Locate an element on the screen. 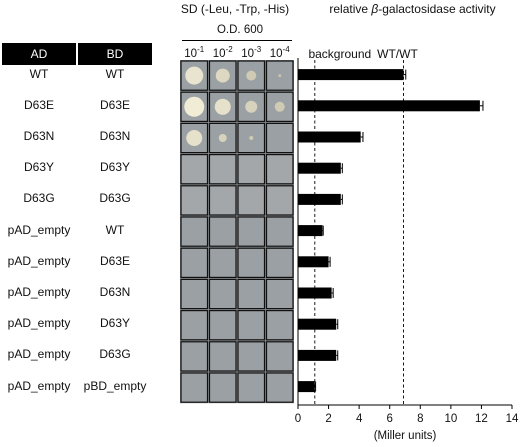 Image resolution: width=520 pixels, height=447 pixels. chart-title-prefix: relative is located at coordinates (350, 9).